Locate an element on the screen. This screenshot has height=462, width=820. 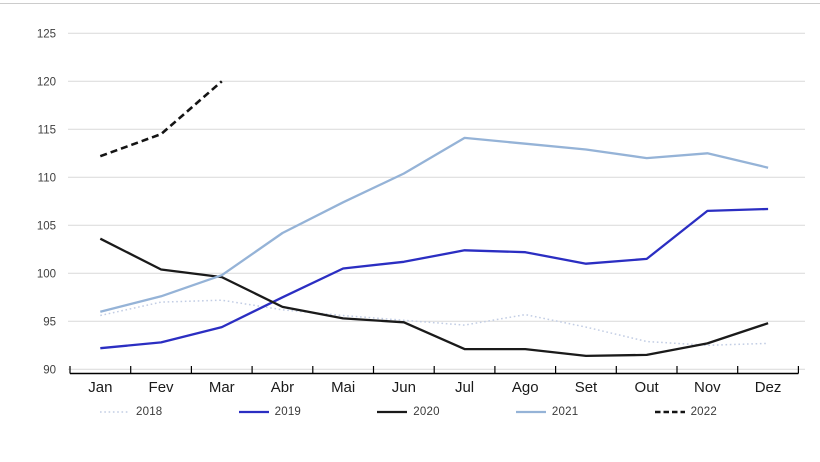
legend-item-2021: 2021 is located at coordinates (546, 412).